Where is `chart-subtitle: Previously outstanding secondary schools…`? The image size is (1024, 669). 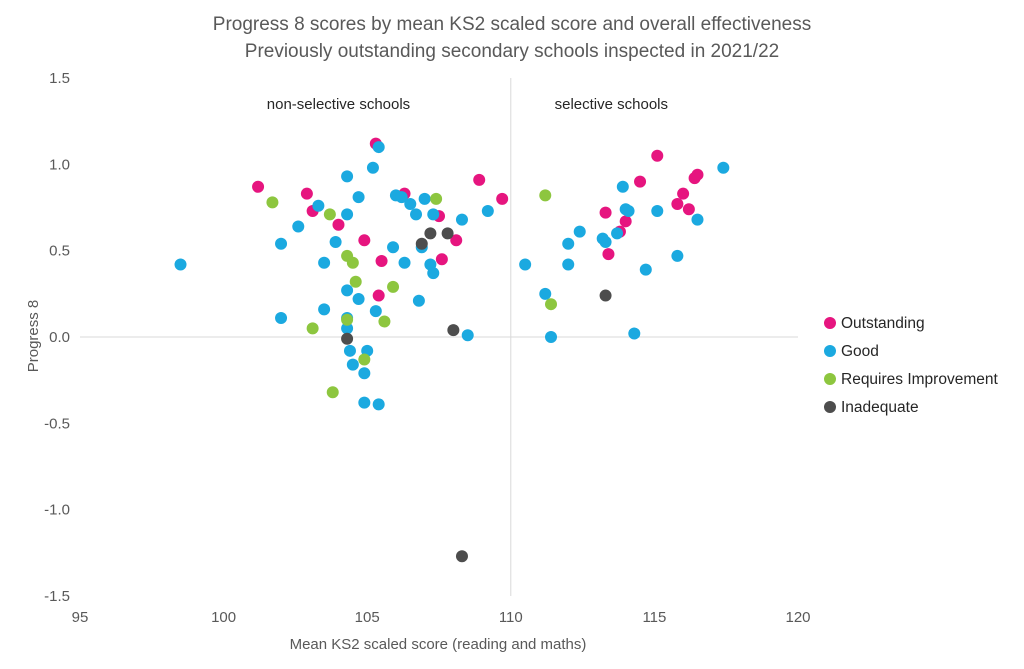
chart-subtitle: Previously outstanding secondary schools… is located at coordinates (512, 51).